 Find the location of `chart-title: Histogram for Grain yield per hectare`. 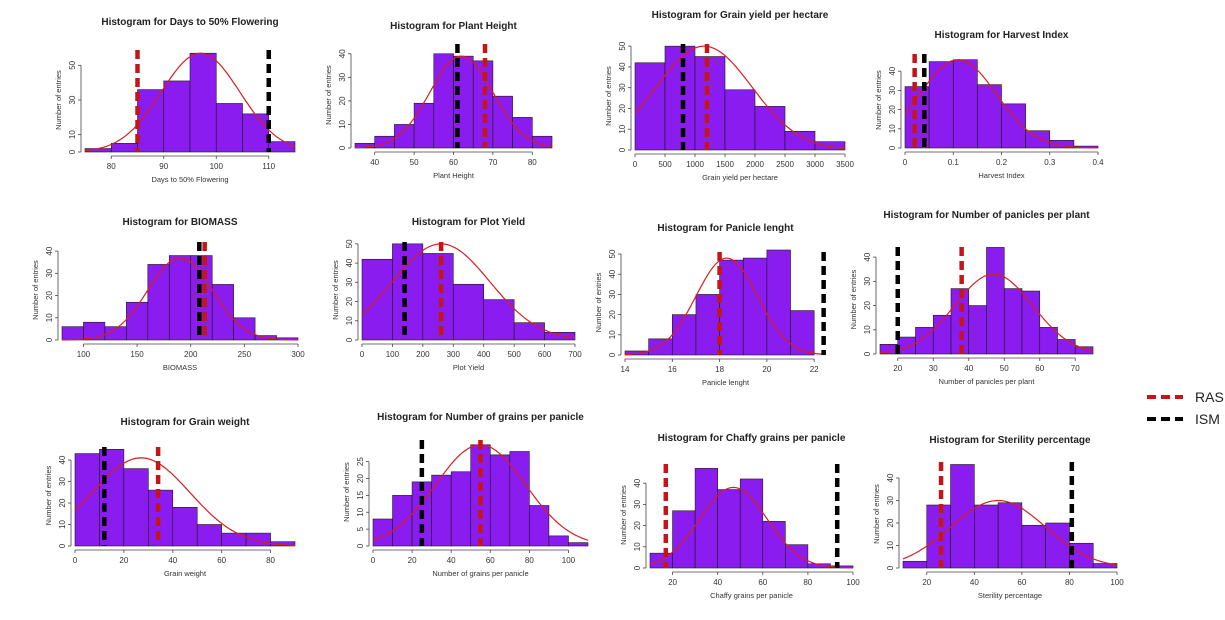

chart-title: Histogram for Grain yield per hectare is located at coordinates (740, 15).